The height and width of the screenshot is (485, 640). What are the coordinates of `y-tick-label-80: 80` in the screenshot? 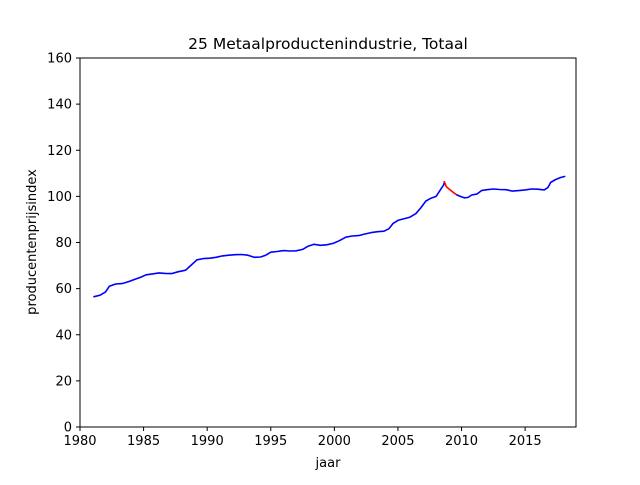 It's located at (63, 243).